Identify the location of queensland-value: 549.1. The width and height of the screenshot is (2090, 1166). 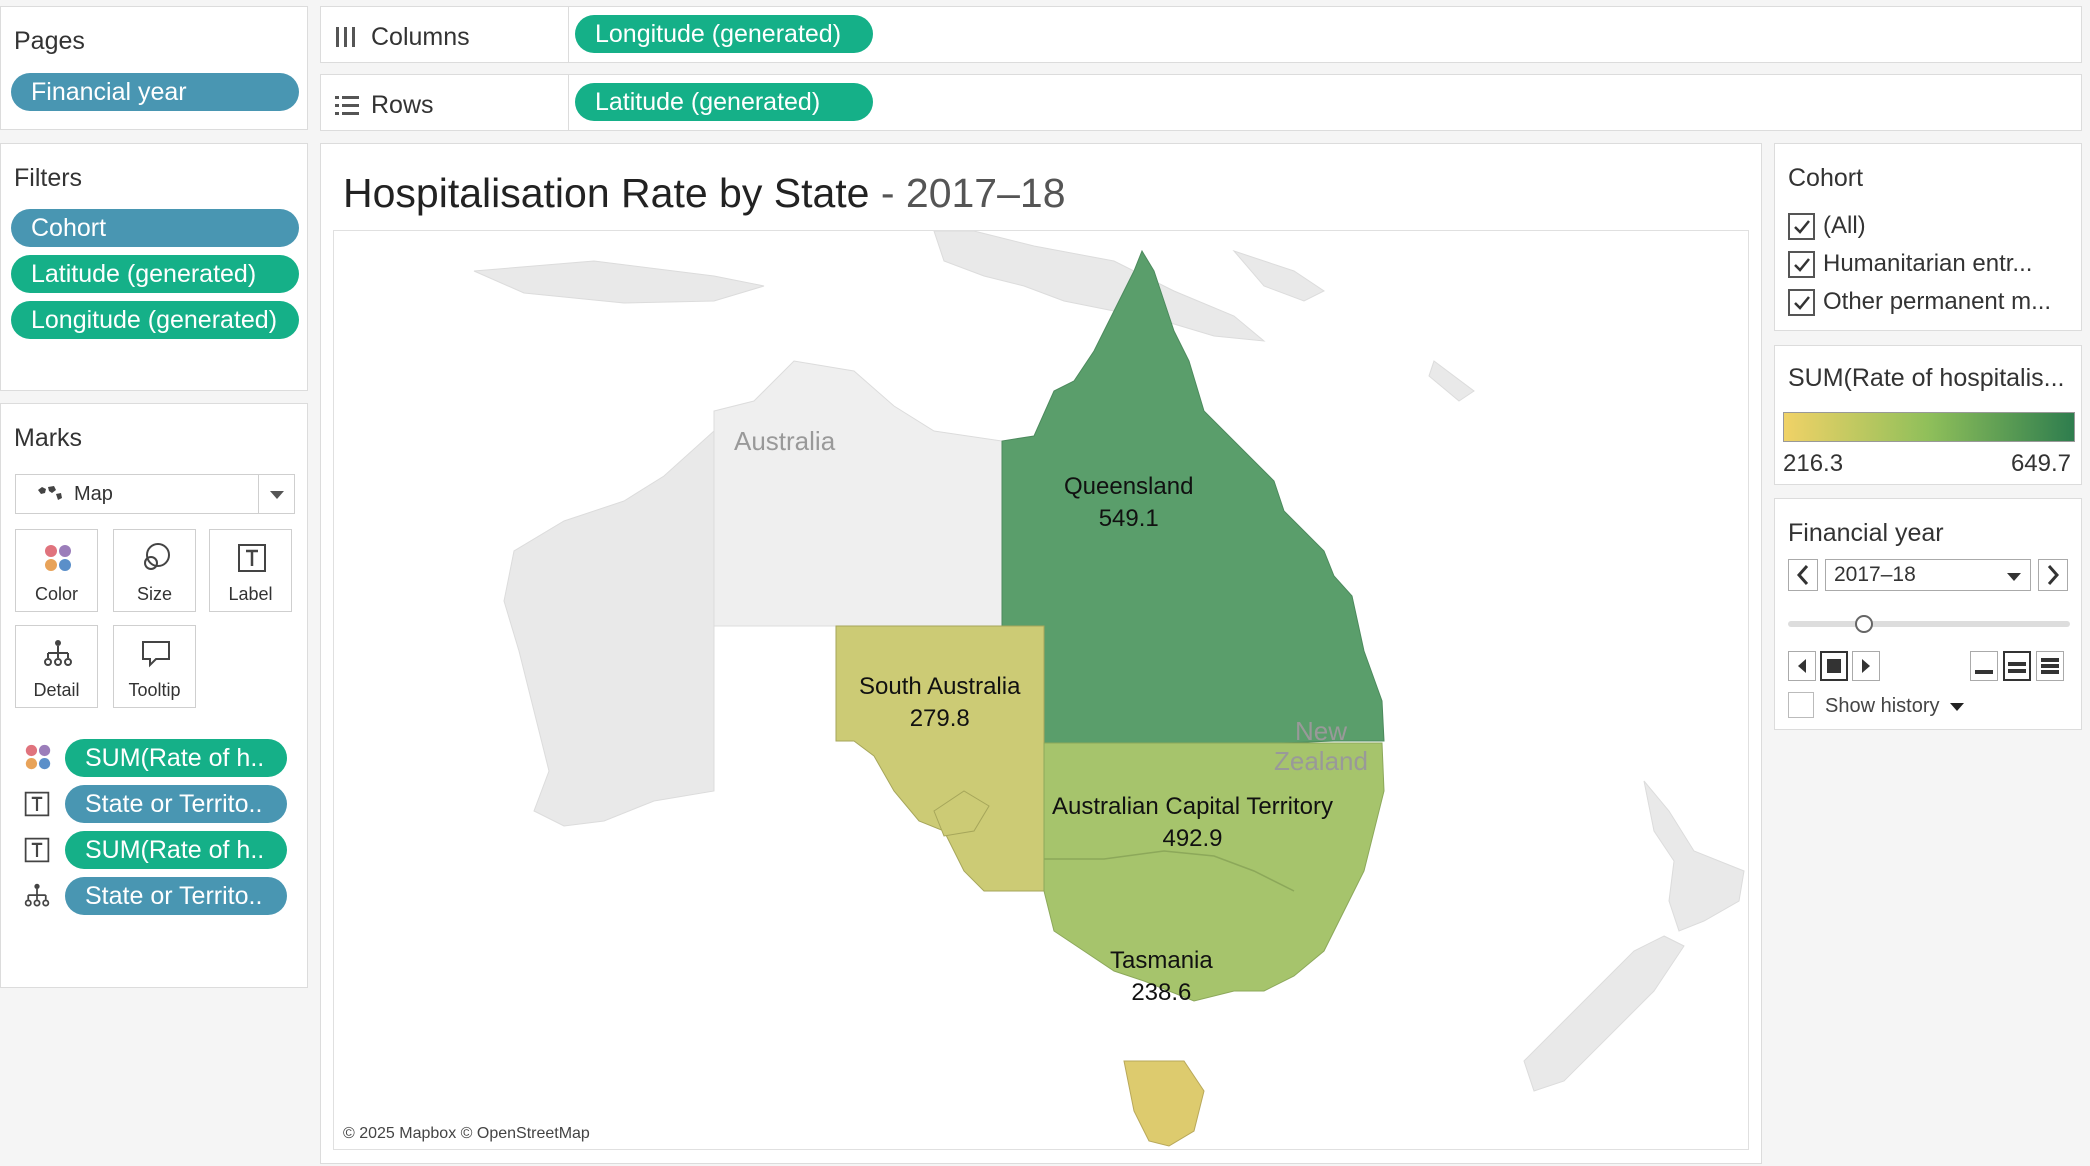
(1128, 518).